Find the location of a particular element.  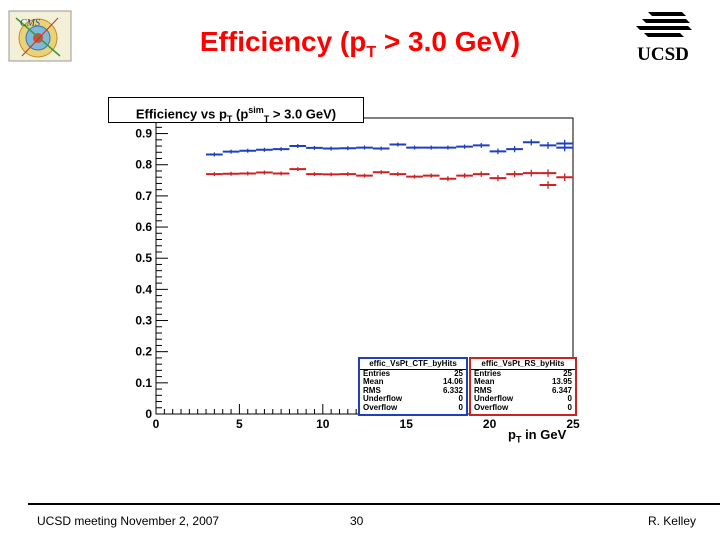

y-tick-label: 0.3 is located at coordinates (143, 321).